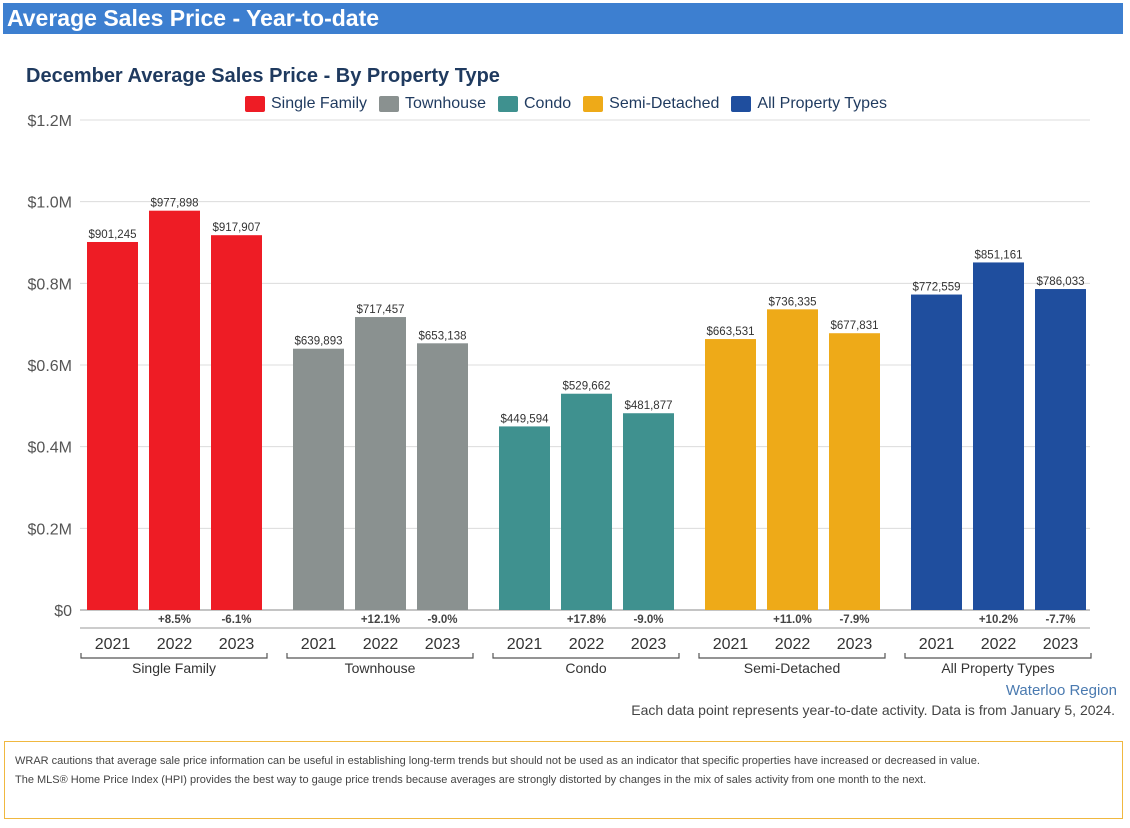 Image resolution: width=1130 pixels, height=828 pixels. I want to click on bar-value-label: $677,831, so click(855, 326).